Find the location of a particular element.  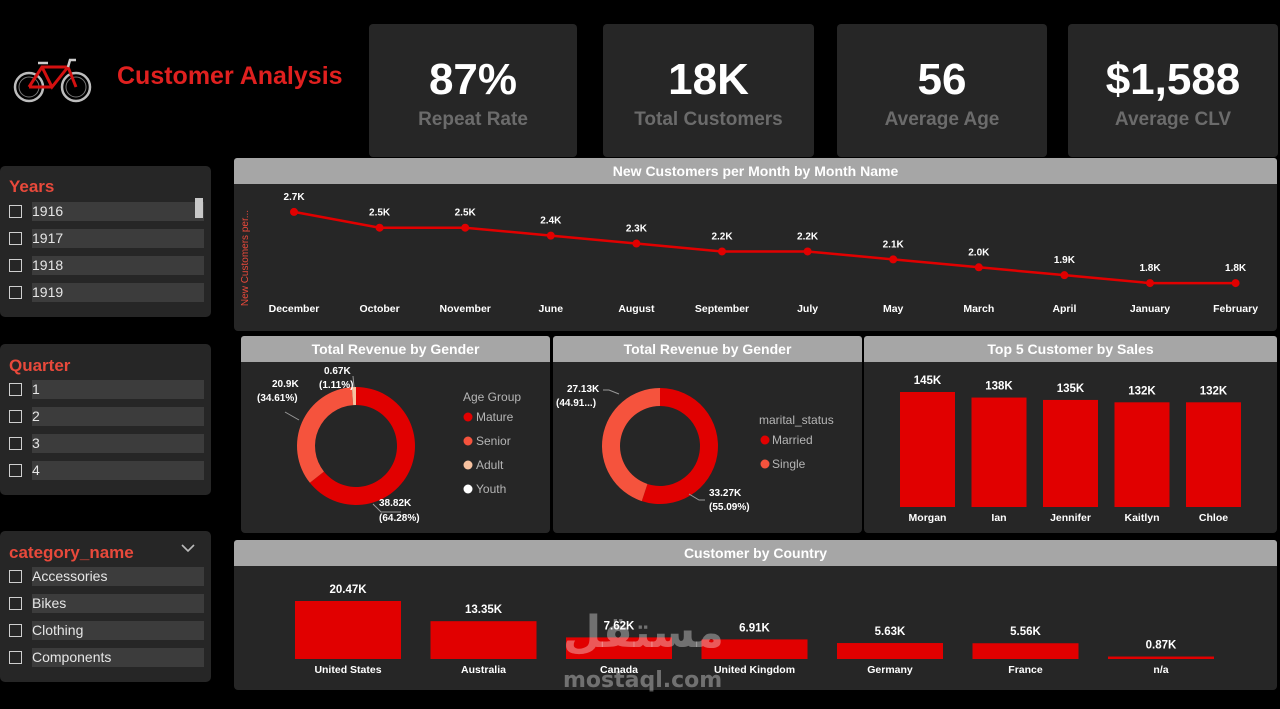

chevron-down-icon is located at coordinates (188, 548).